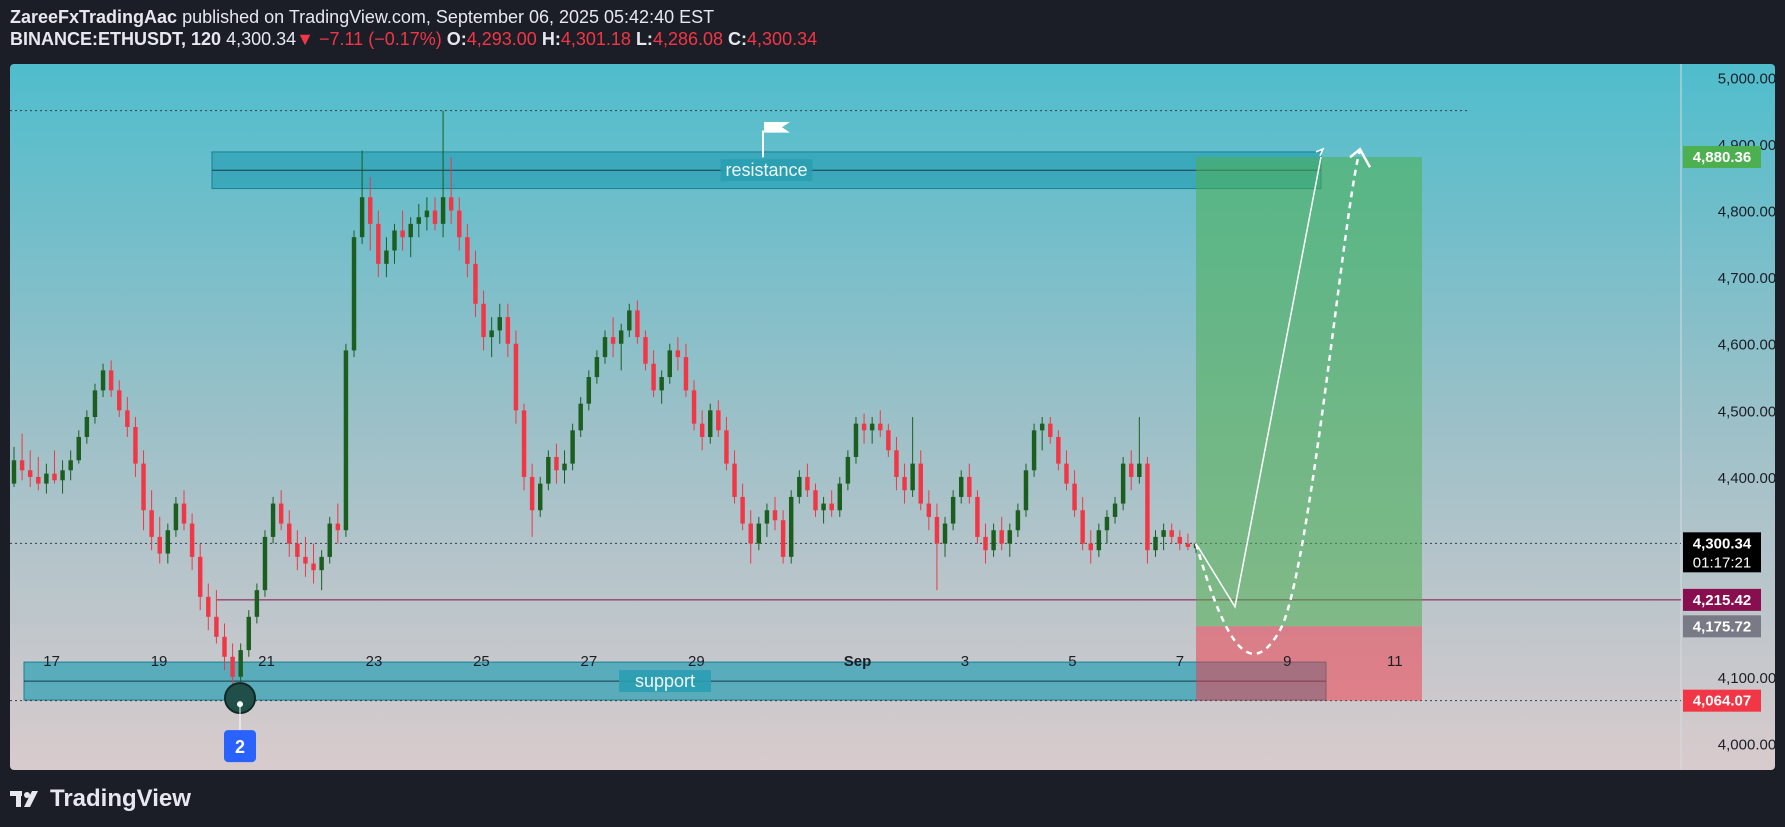  What do you see at coordinates (1180, 661) in the screenshot?
I see `x-tick-label: 7` at bounding box center [1180, 661].